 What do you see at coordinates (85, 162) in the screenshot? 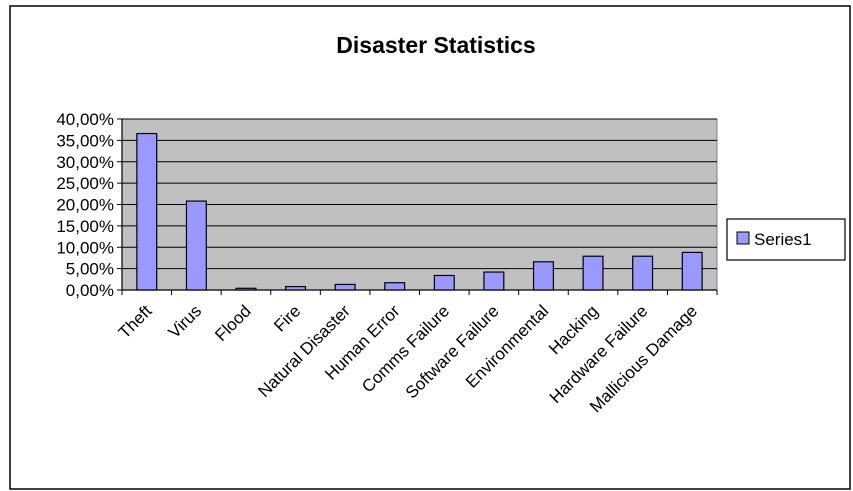
I see `y-tick-label: 30,00%` at bounding box center [85, 162].